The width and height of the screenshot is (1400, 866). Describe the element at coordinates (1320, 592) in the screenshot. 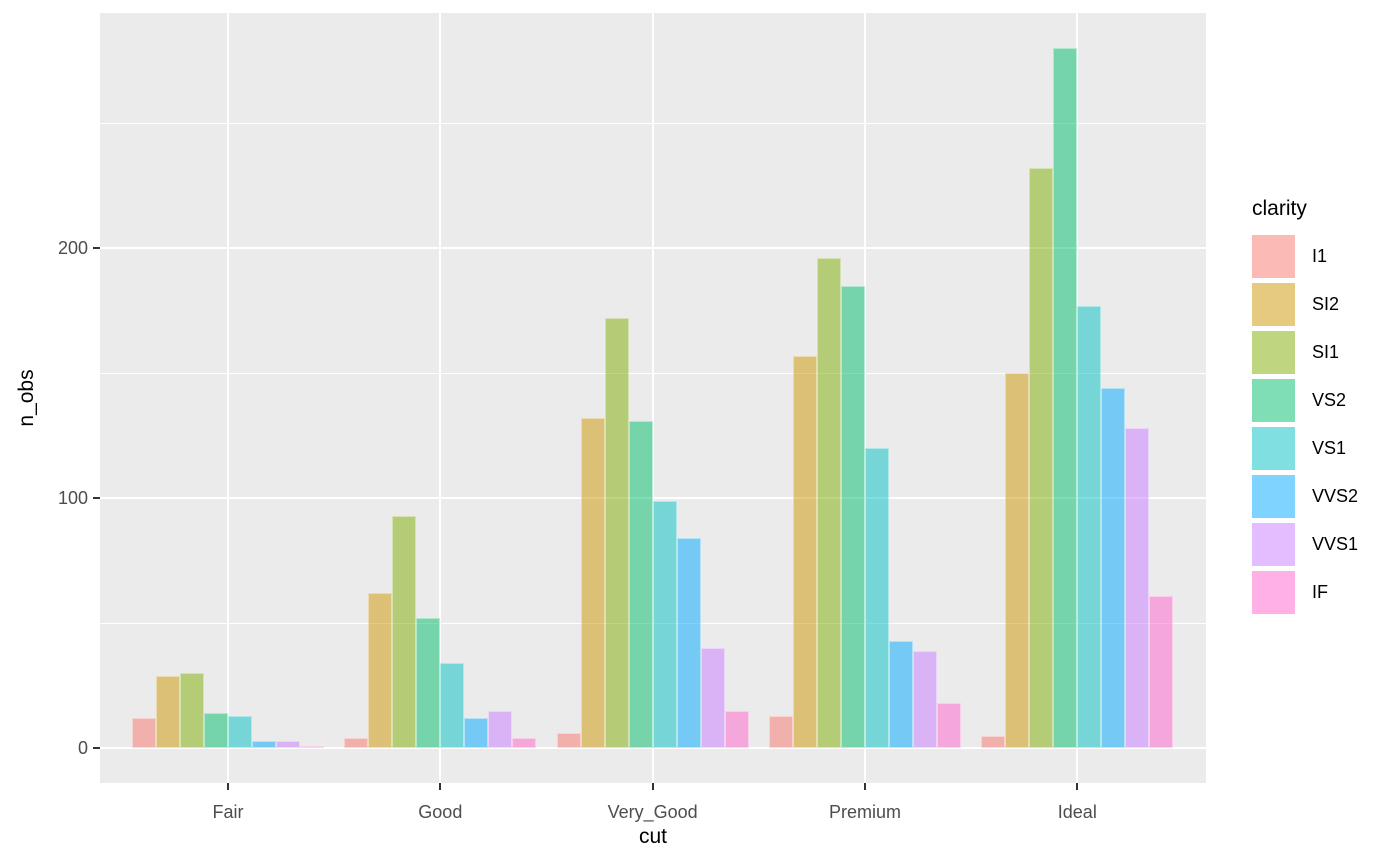

I see `legend-label-IF: IF` at that location.